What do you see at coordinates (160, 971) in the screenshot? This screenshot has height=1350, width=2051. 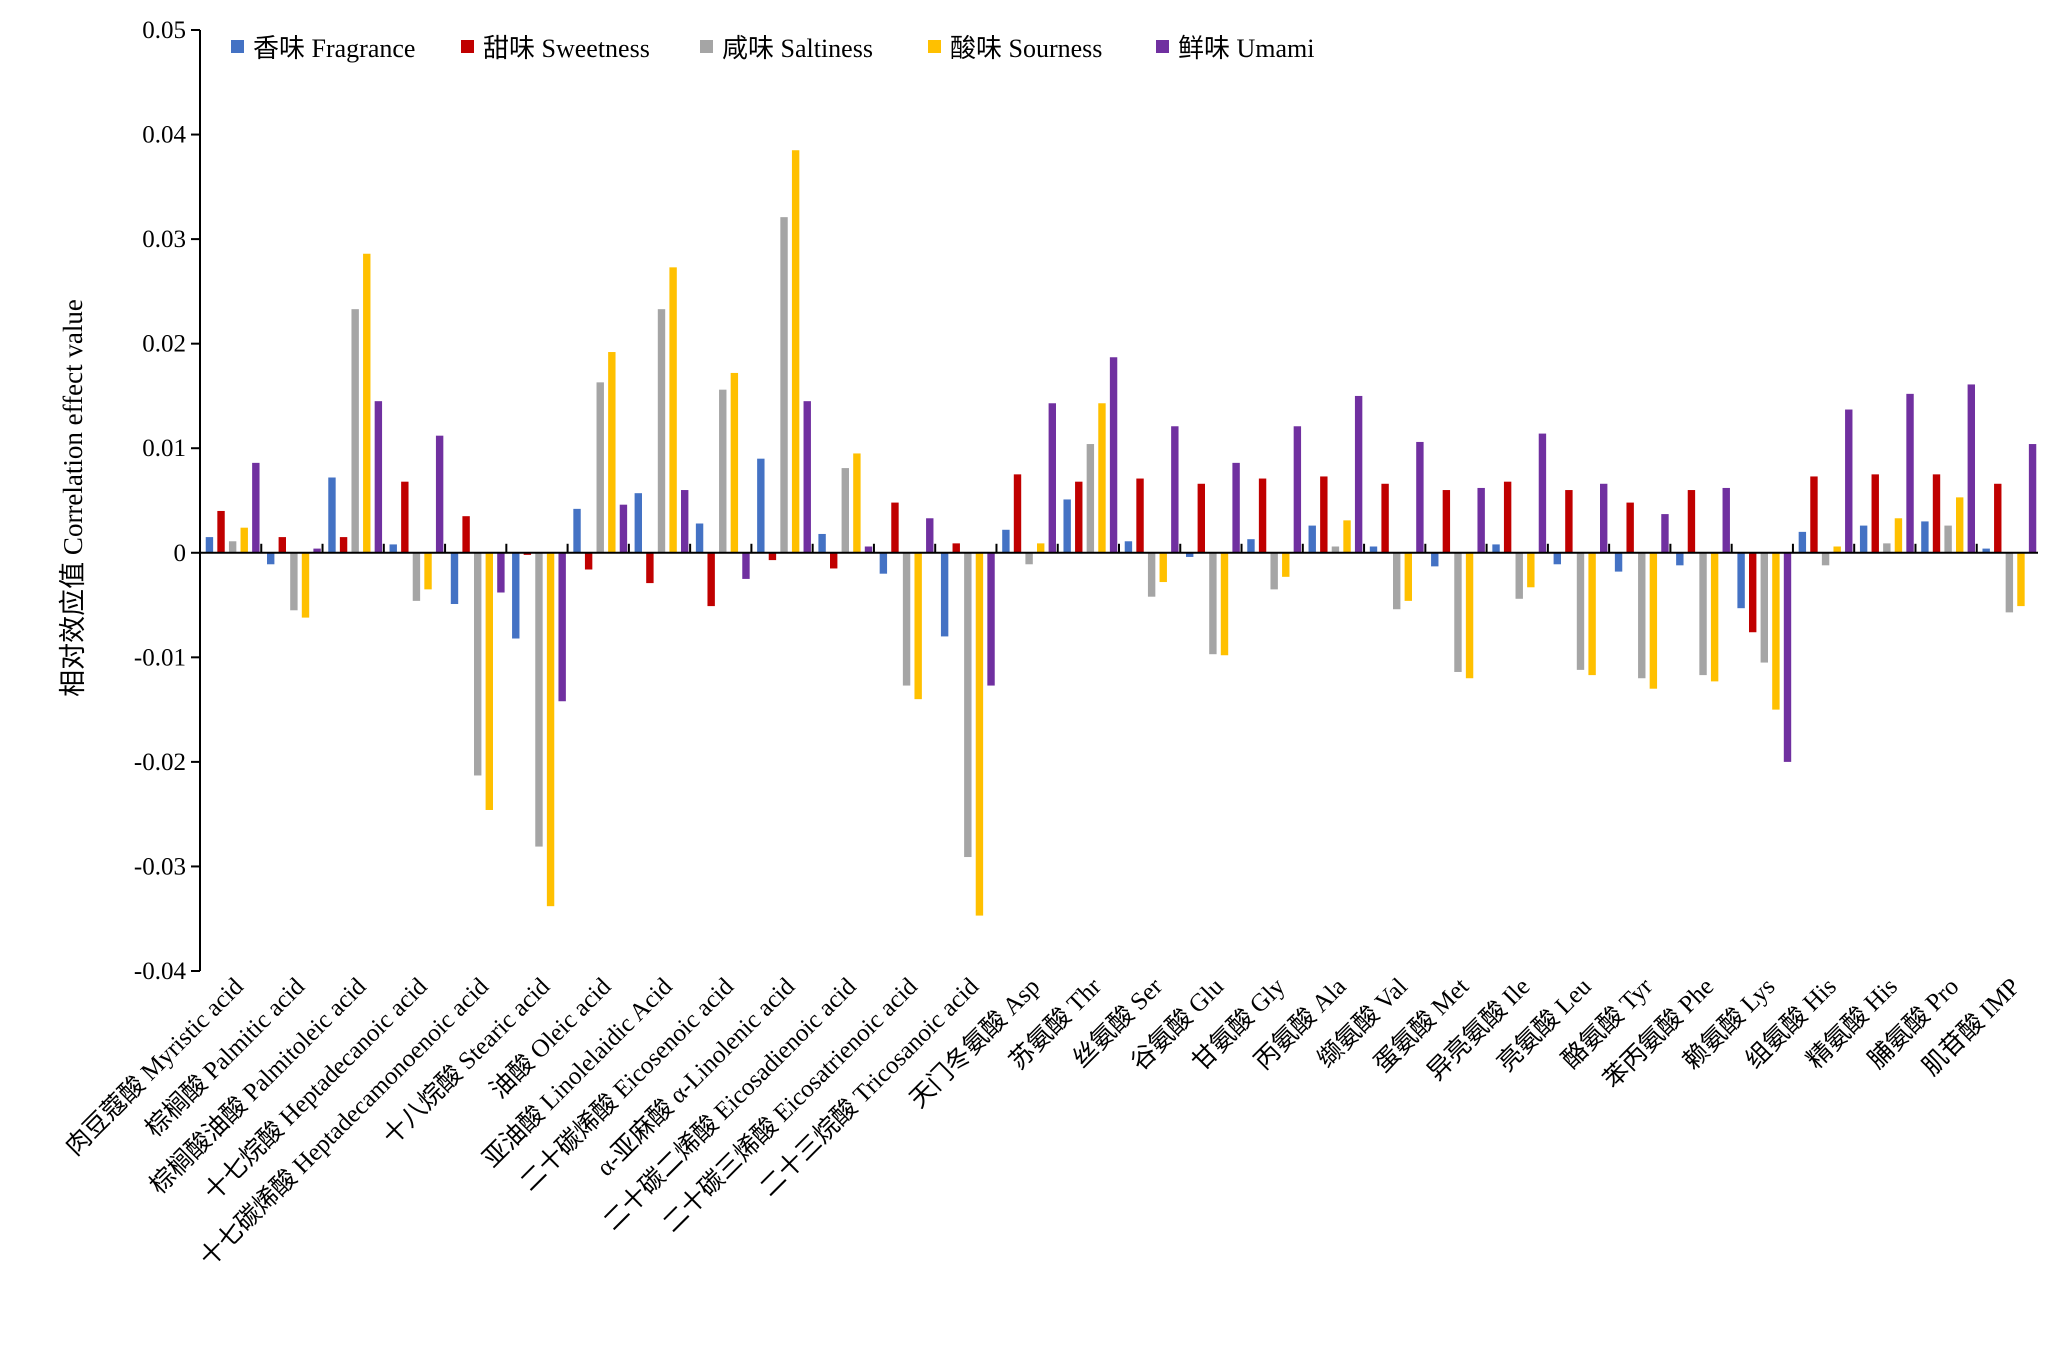 I see `y-tick-label: -0.04` at bounding box center [160, 971].